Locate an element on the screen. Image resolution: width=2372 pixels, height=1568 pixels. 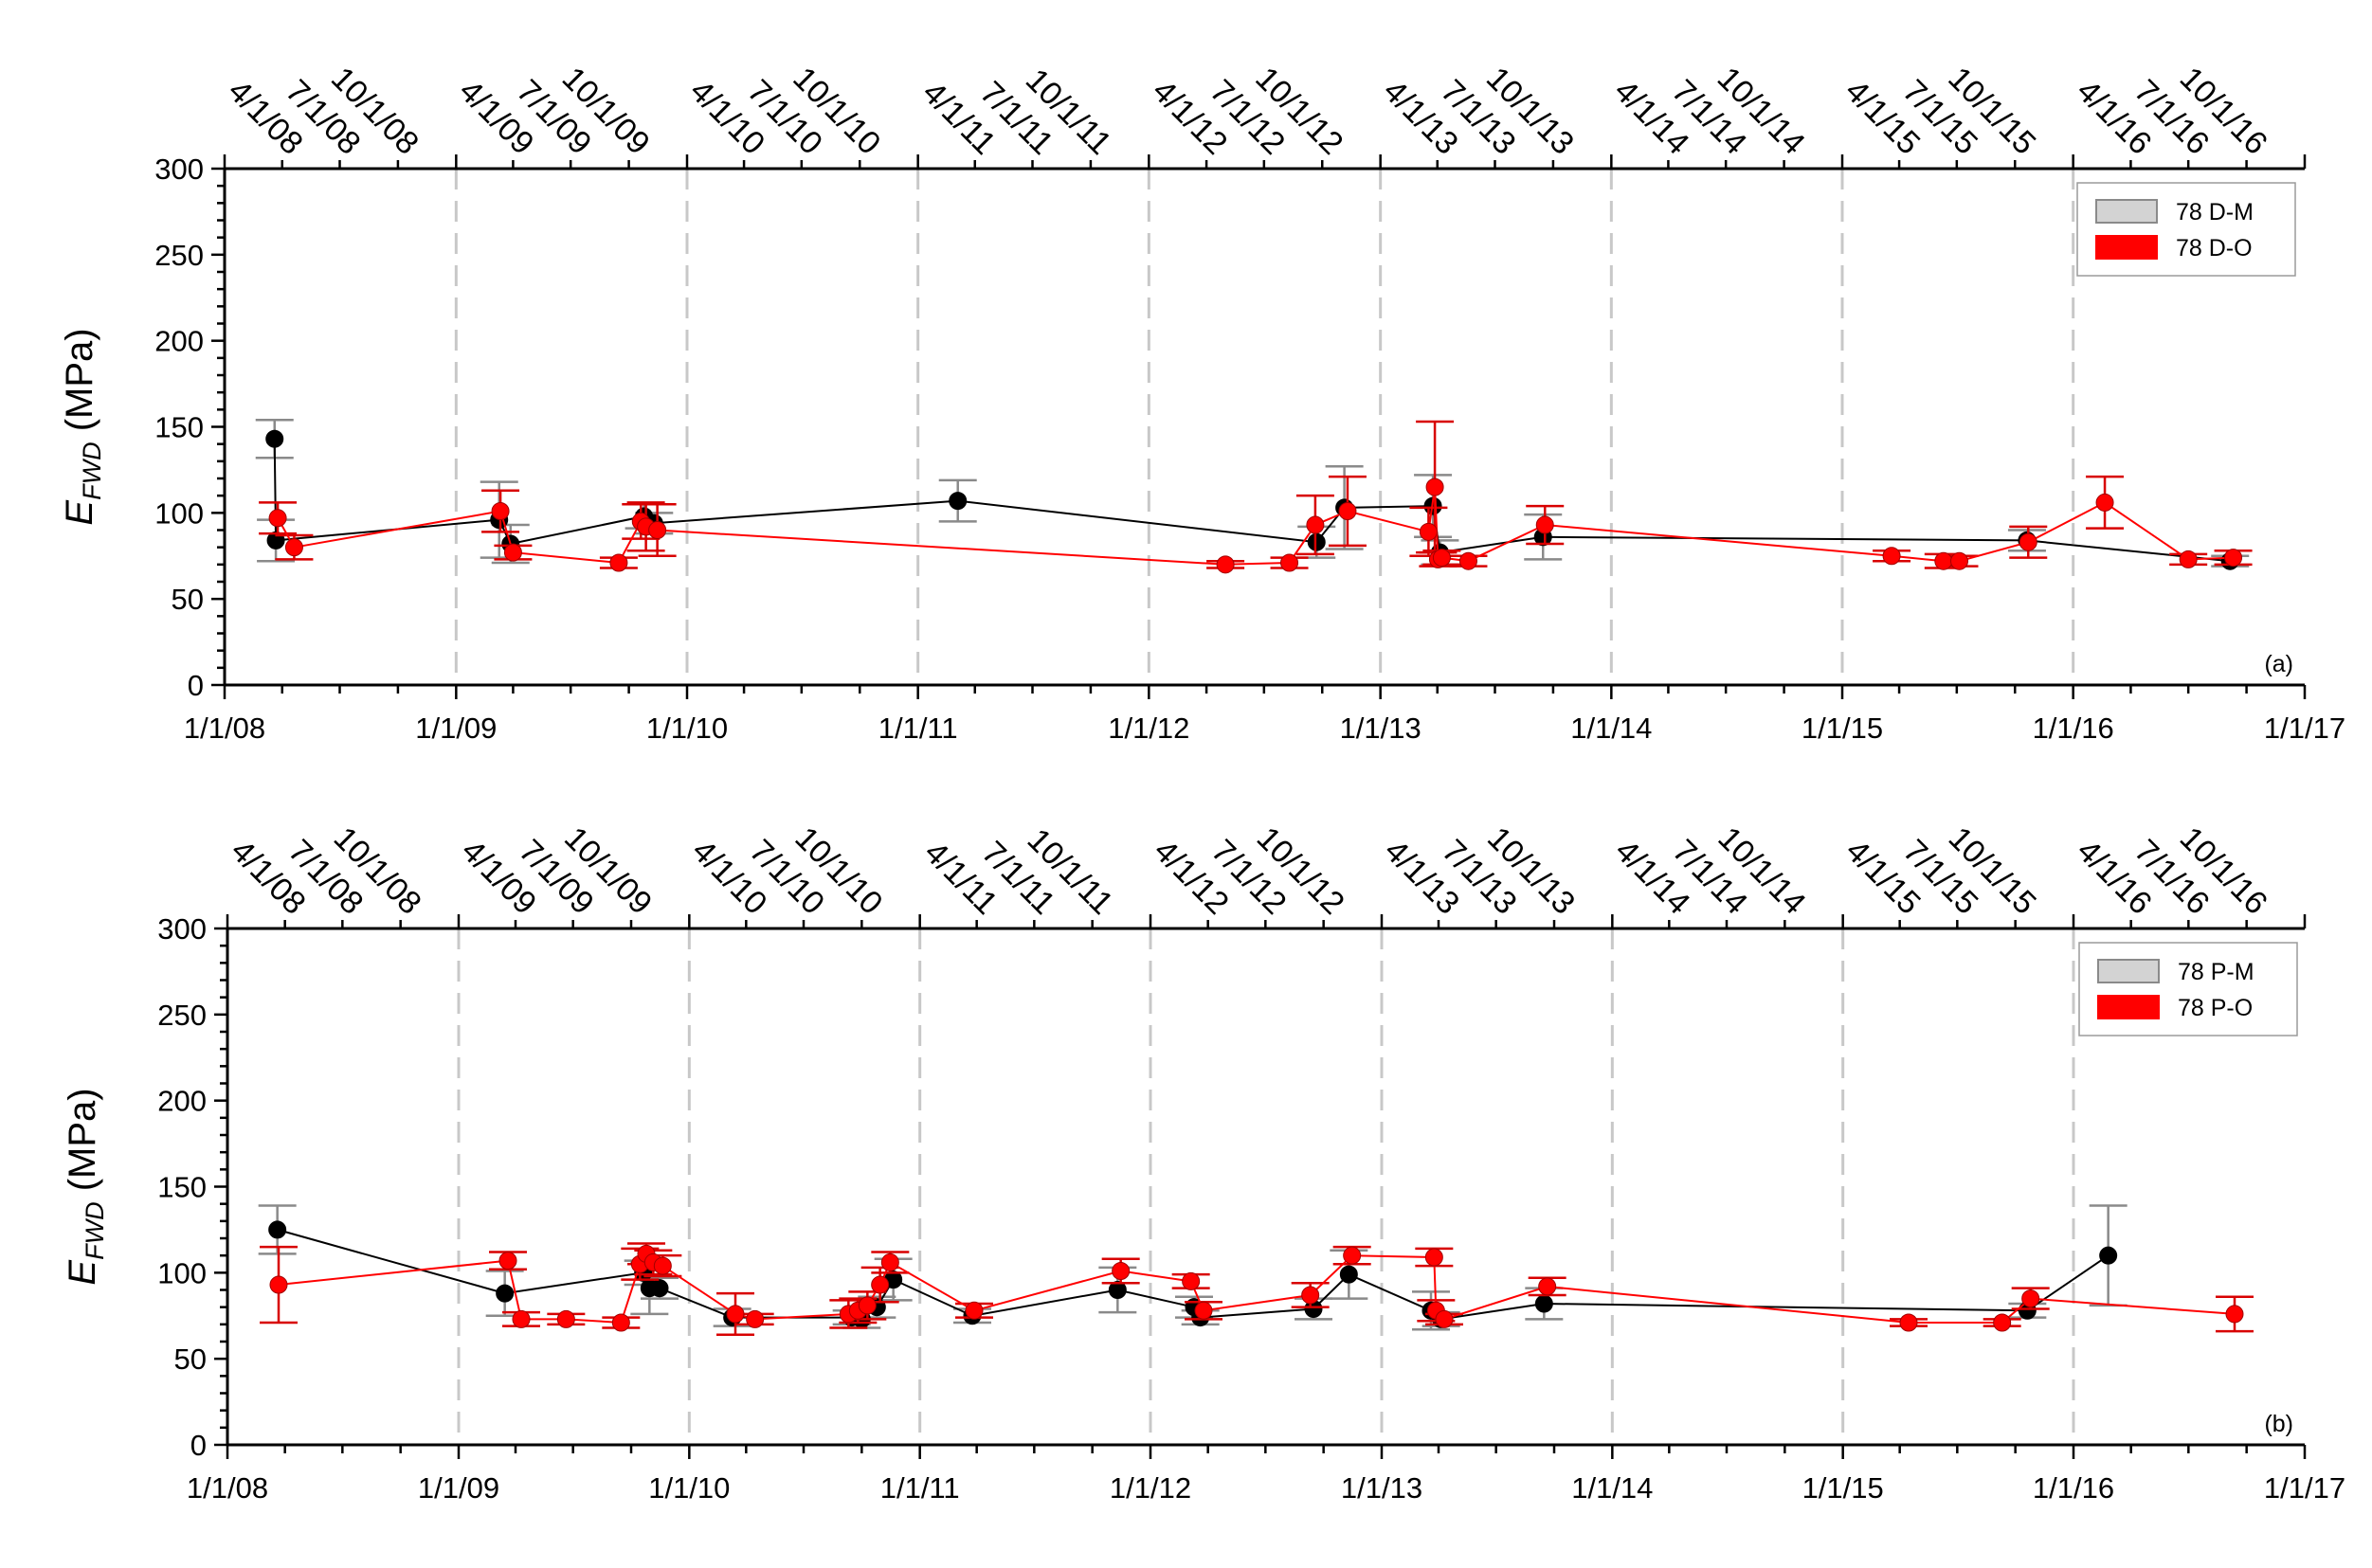
legend: 78 P-M 78 P-O is located at coordinates (2188, 989).